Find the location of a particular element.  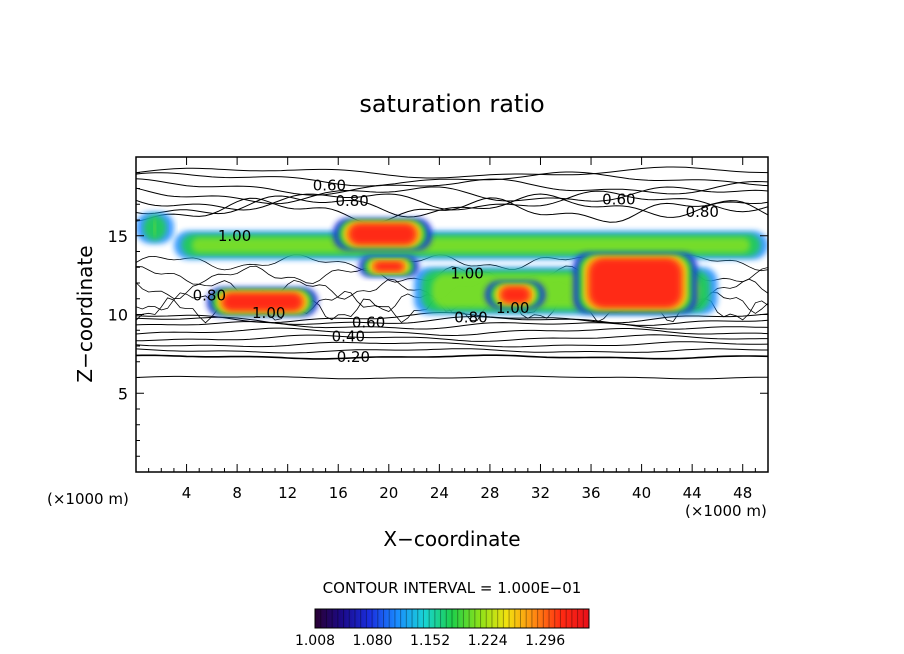

x-tick-label: 44 is located at coordinates (692, 493).